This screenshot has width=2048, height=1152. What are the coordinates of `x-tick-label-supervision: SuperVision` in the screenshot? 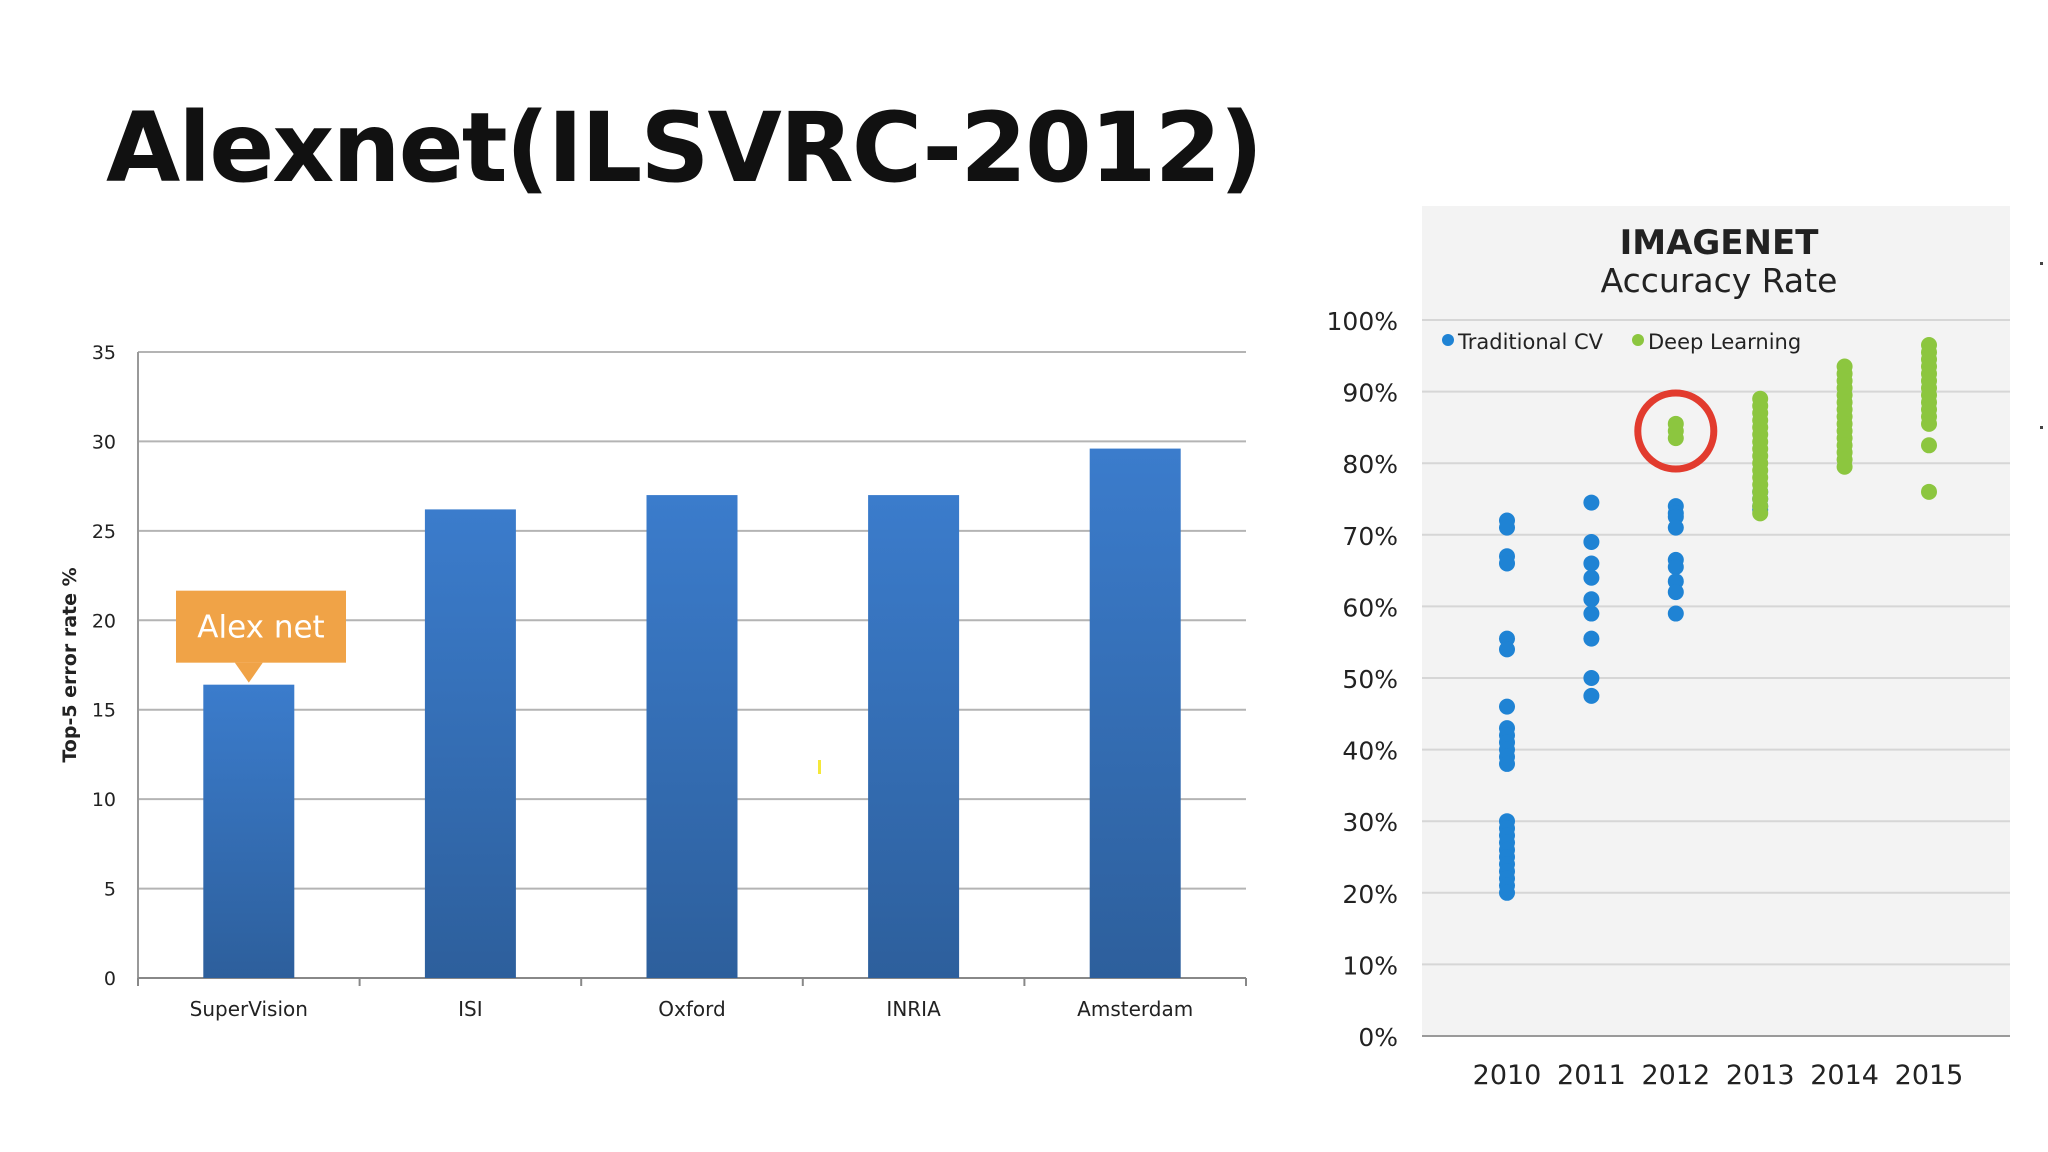 It's located at (249, 1009).